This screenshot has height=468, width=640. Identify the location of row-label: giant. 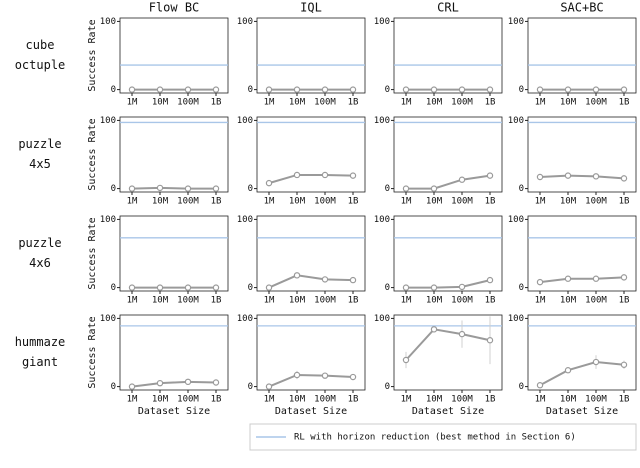
(40, 362).